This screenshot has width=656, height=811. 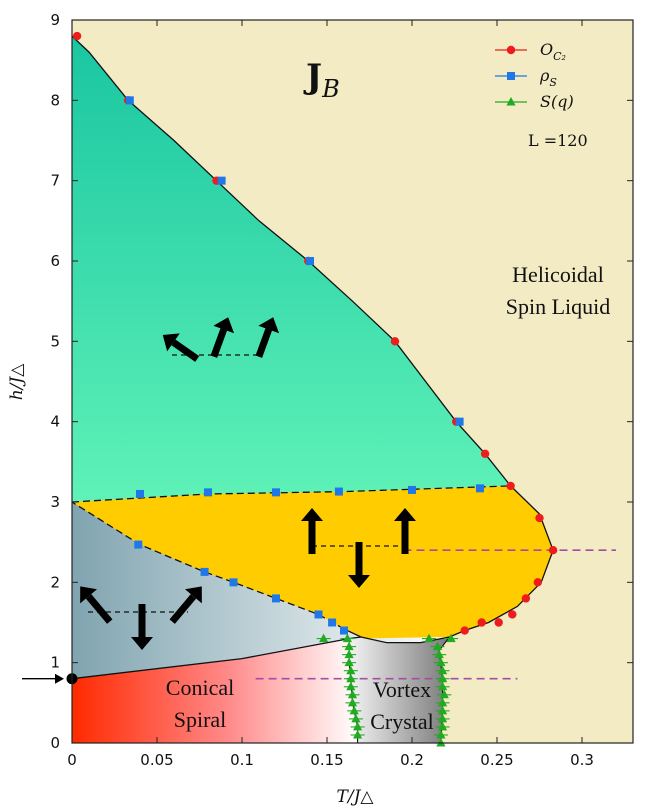 What do you see at coordinates (321, 80) in the screenshot?
I see `chart-title: JB` at bounding box center [321, 80].